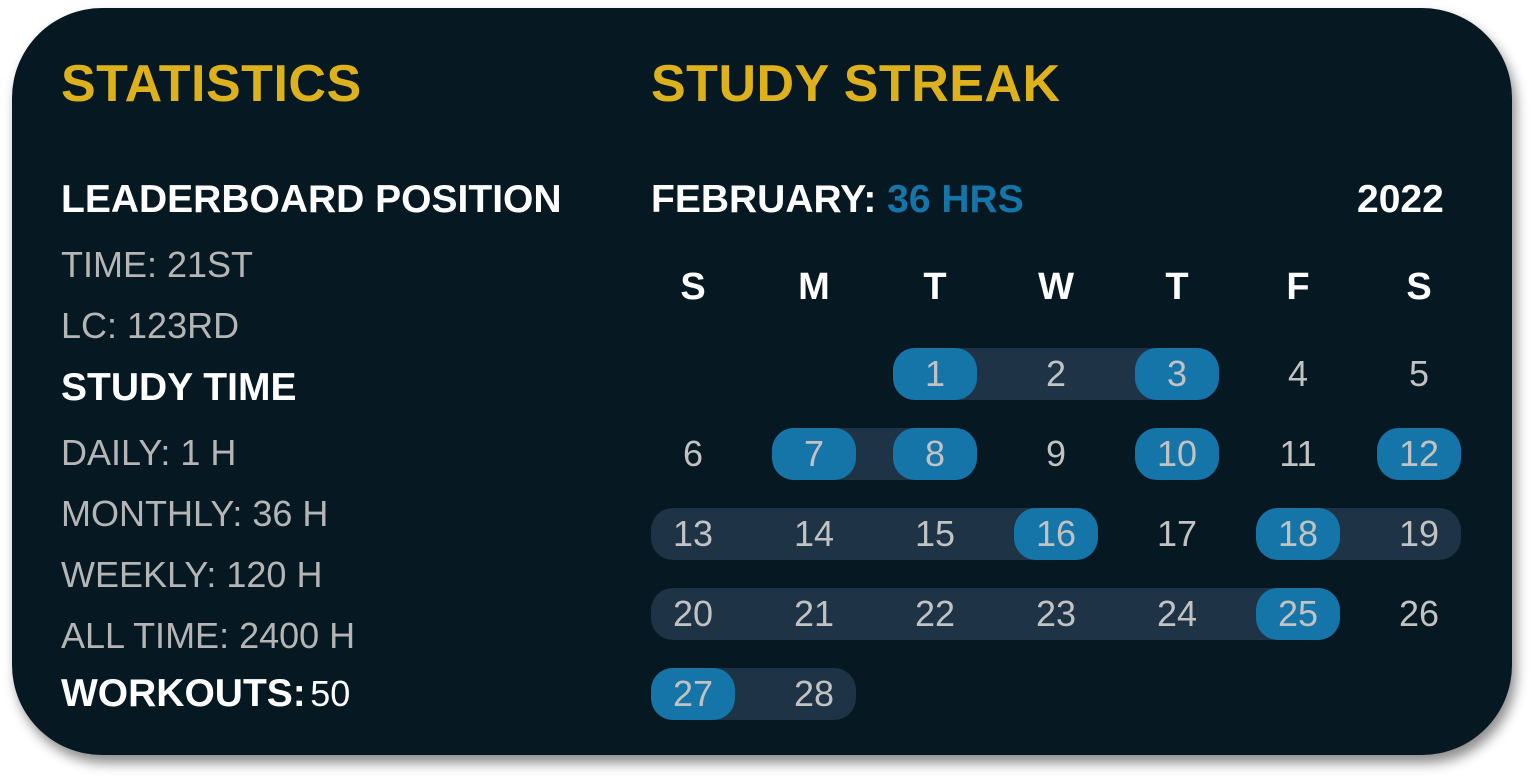  I want to click on workouts: WORKOUTS: 50, so click(205, 694).